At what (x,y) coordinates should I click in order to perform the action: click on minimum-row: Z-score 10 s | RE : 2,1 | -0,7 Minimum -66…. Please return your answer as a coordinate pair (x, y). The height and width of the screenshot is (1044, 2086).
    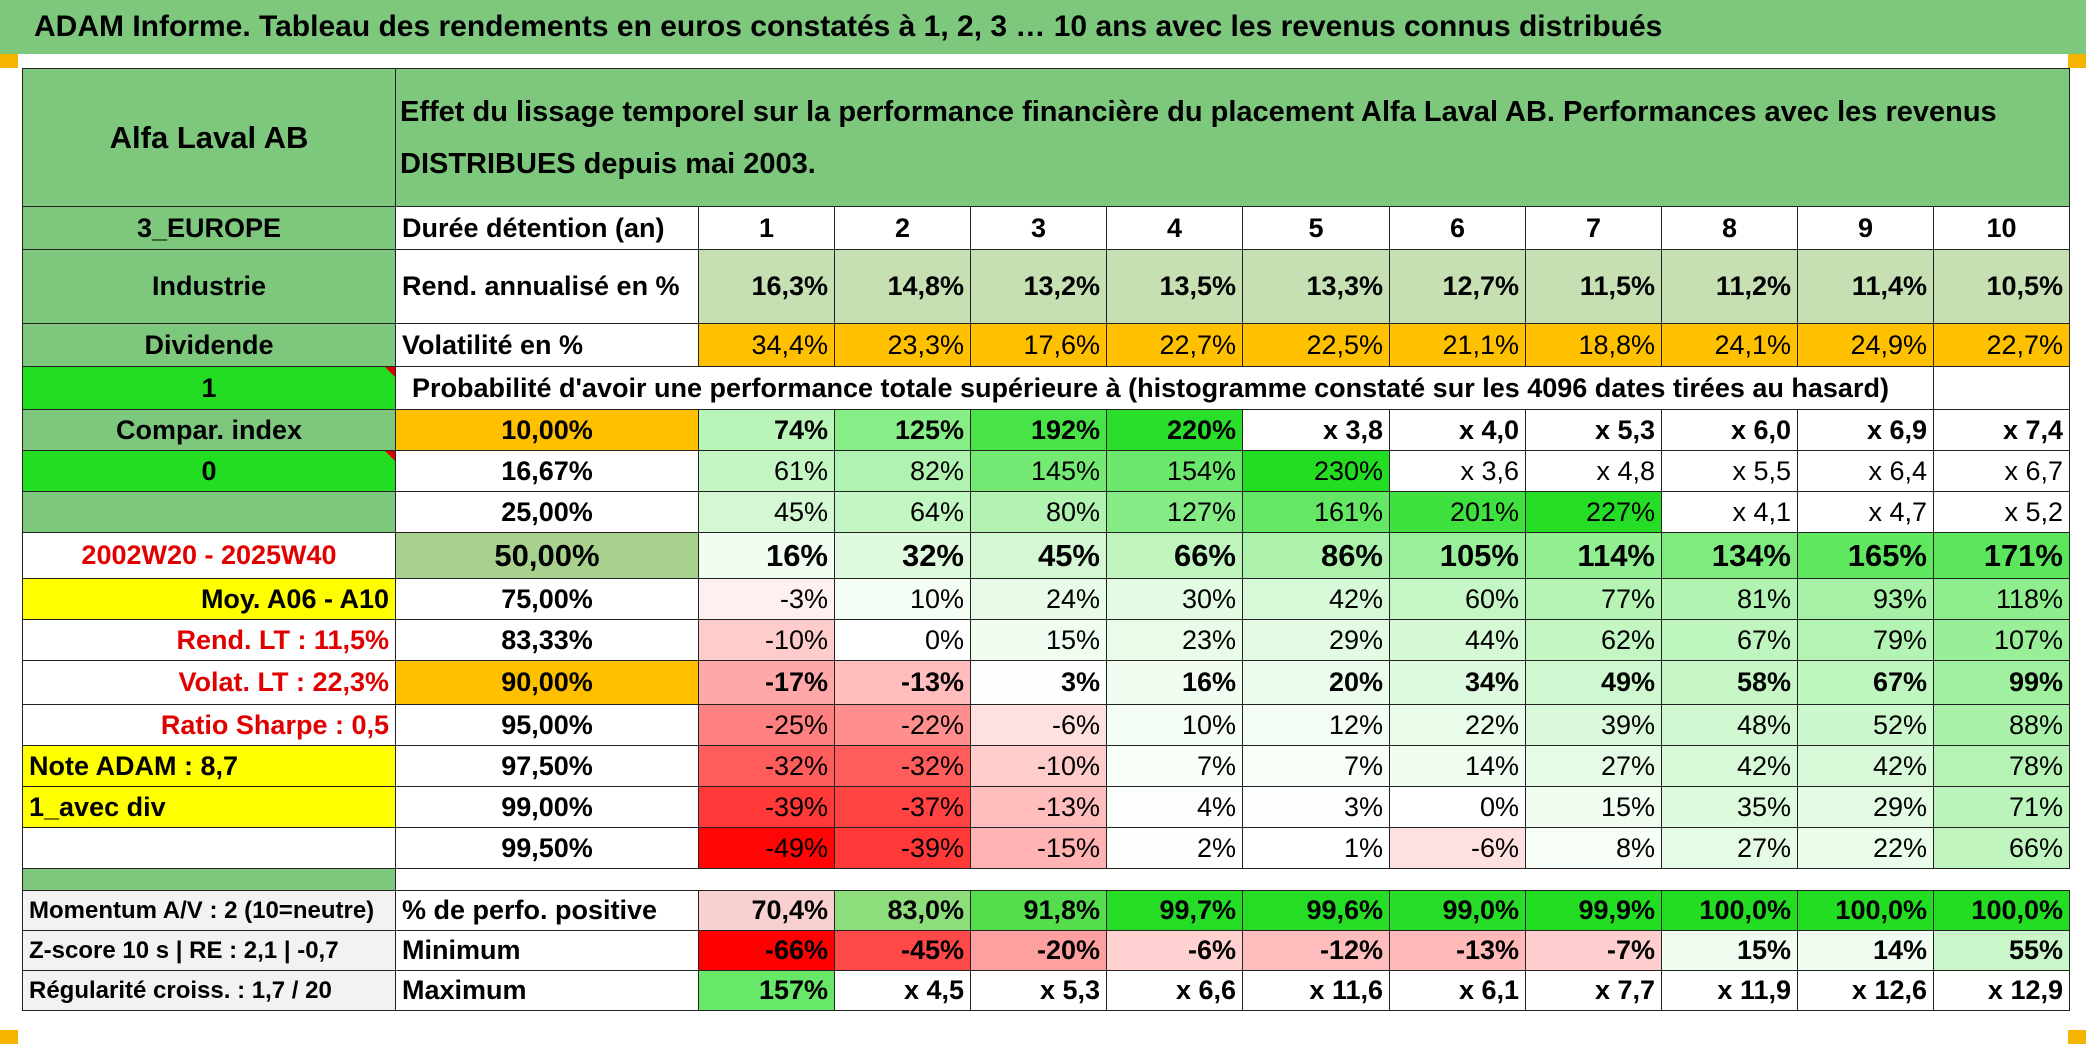
    Looking at the image, I should click on (1046, 950).